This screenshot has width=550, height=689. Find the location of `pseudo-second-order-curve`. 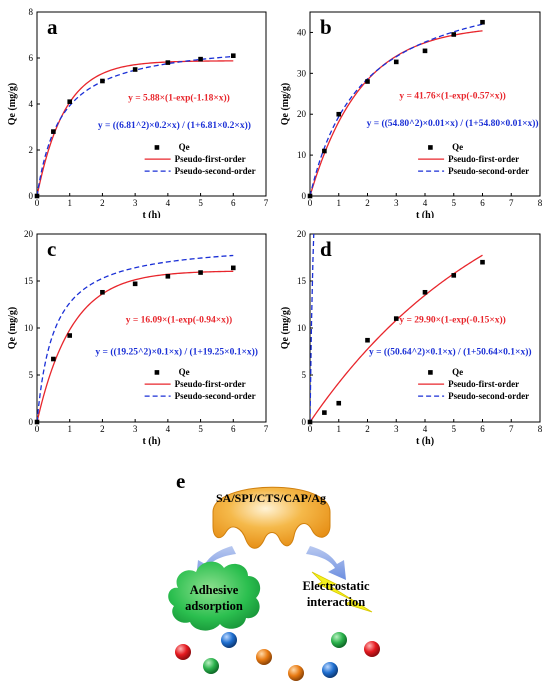

pseudo-second-order-curve is located at coordinates (396, 109).